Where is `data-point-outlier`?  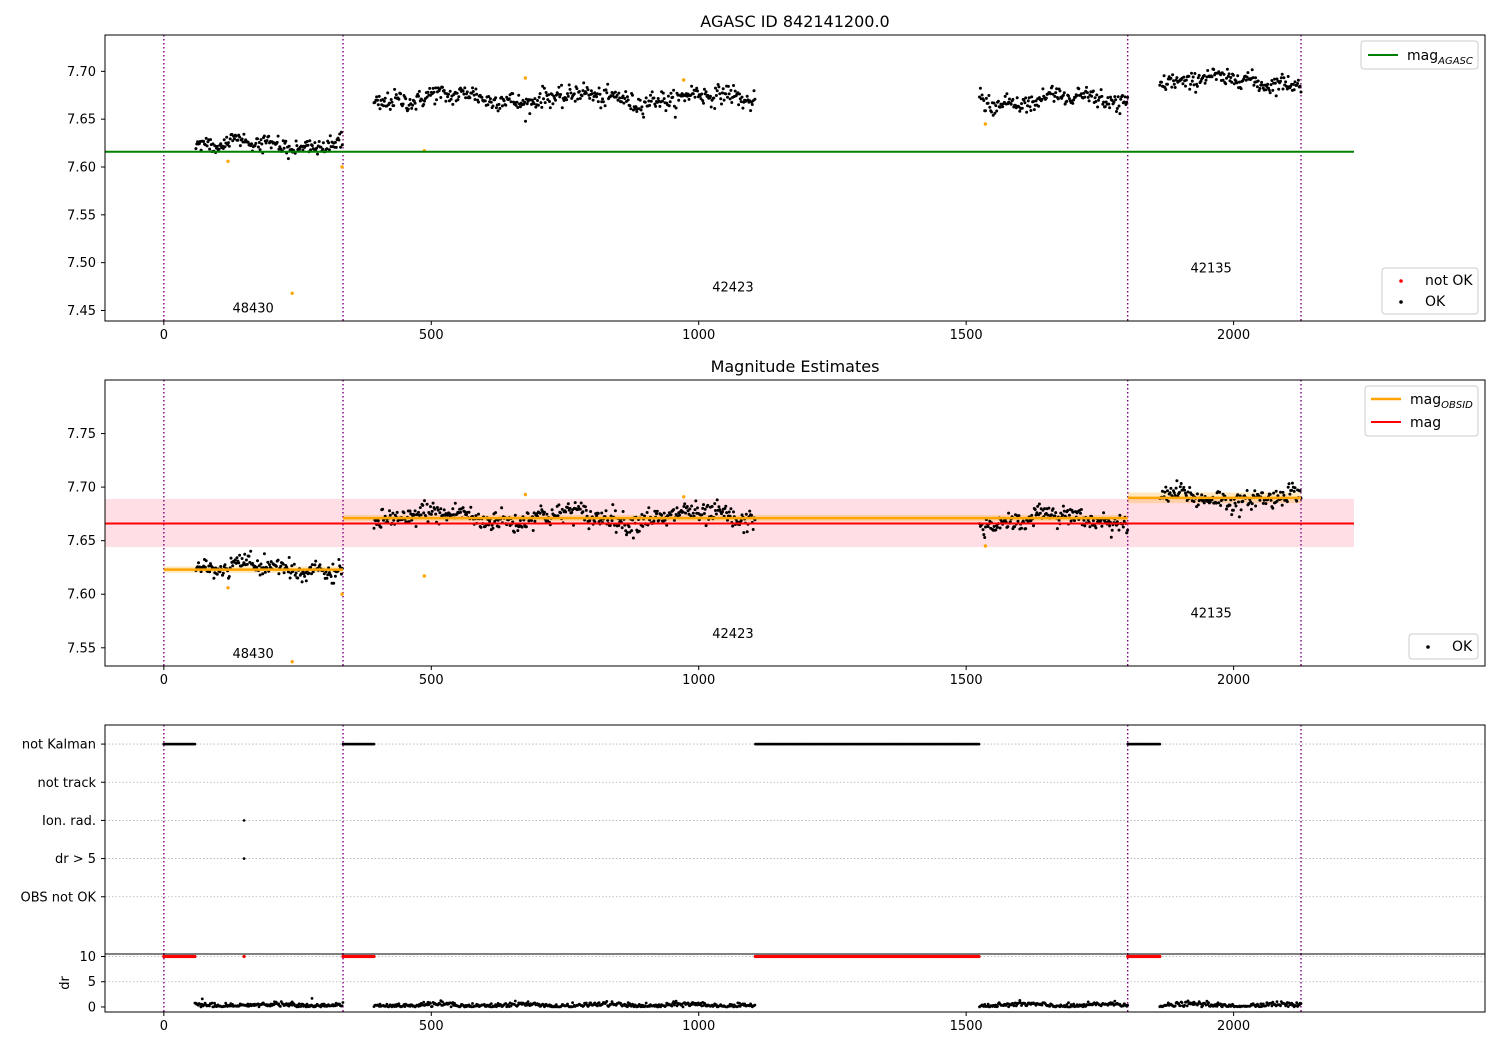
data-point-outlier is located at coordinates (292, 662).